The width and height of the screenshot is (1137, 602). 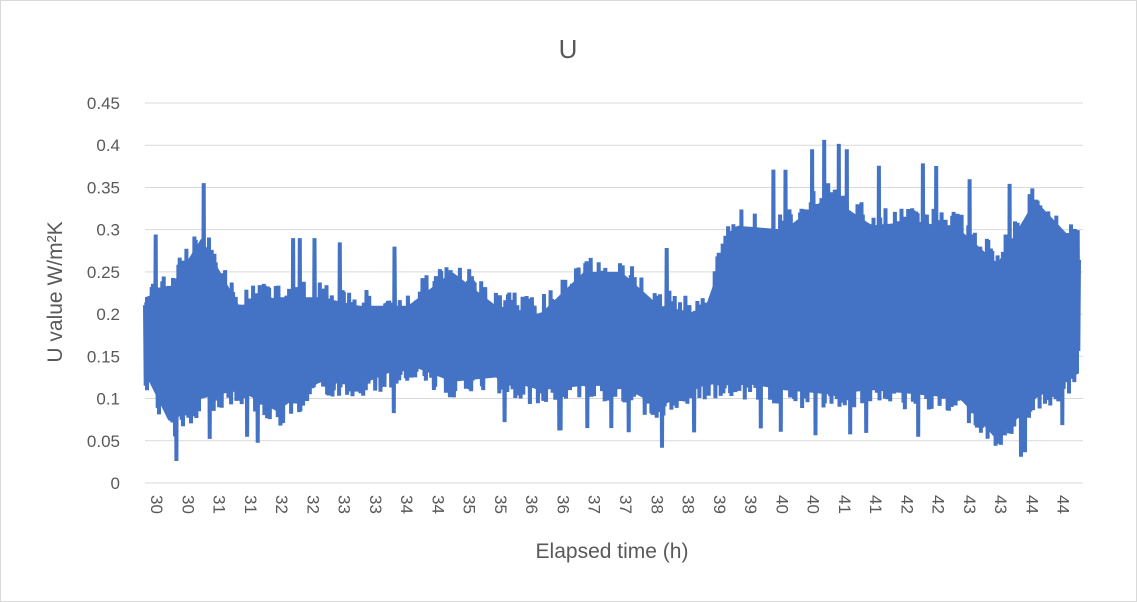 What do you see at coordinates (103, 293) in the screenshot?
I see `y-tick-labels: 0 0.05 0.1 0.15 0.2 0.25 0.3 0.35 0.4 0.45` at bounding box center [103, 293].